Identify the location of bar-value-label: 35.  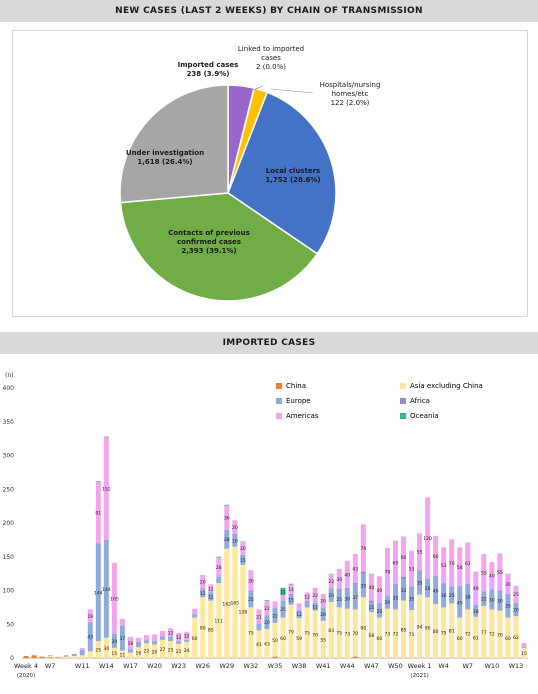
(363, 586).